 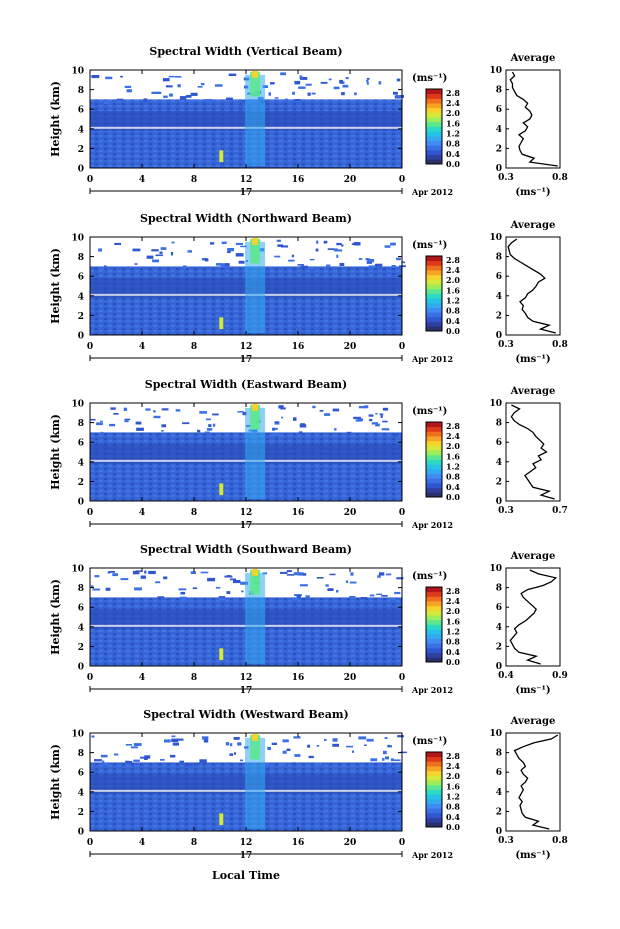 I want to click on y-tick-label: 8, so click(x=81, y=589).